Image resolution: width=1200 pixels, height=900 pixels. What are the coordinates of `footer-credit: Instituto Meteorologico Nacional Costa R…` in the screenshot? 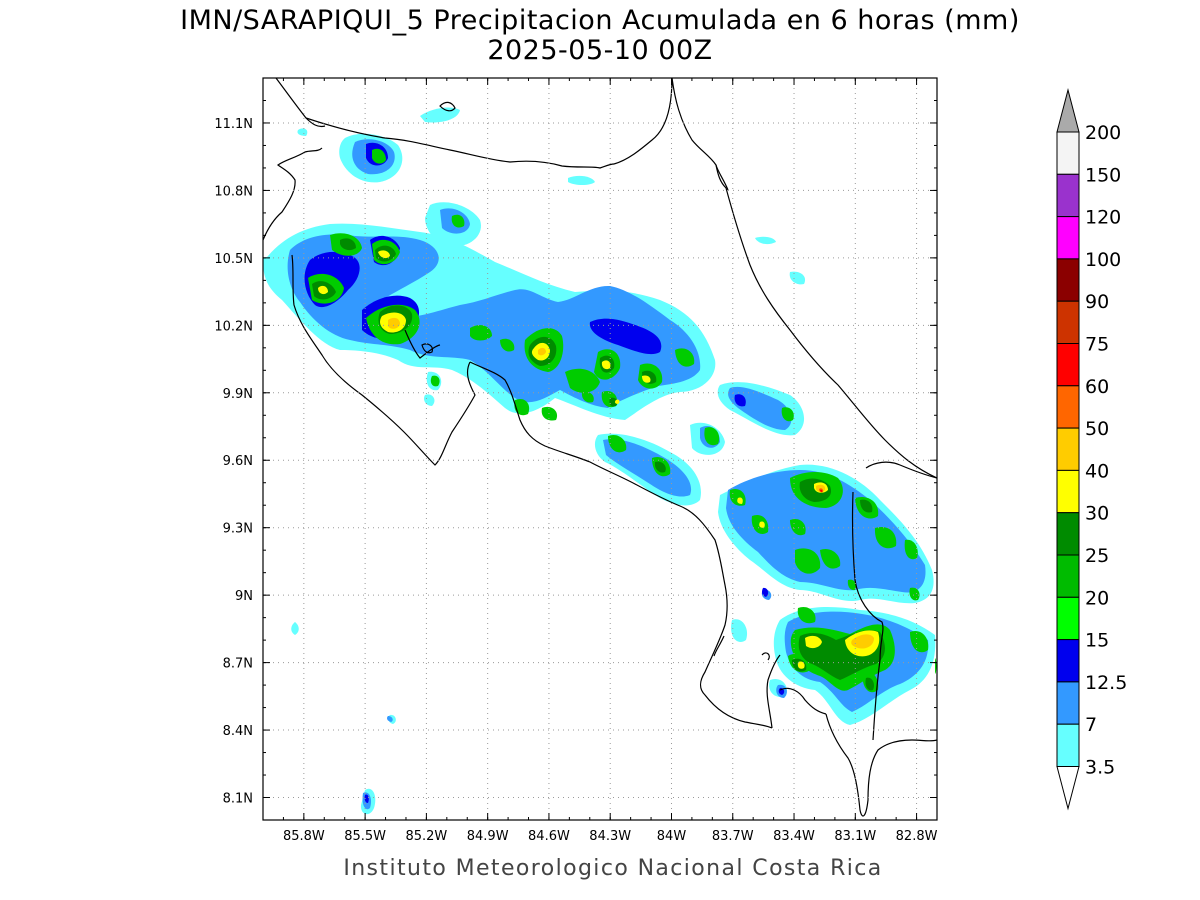 It's located at (613, 868).